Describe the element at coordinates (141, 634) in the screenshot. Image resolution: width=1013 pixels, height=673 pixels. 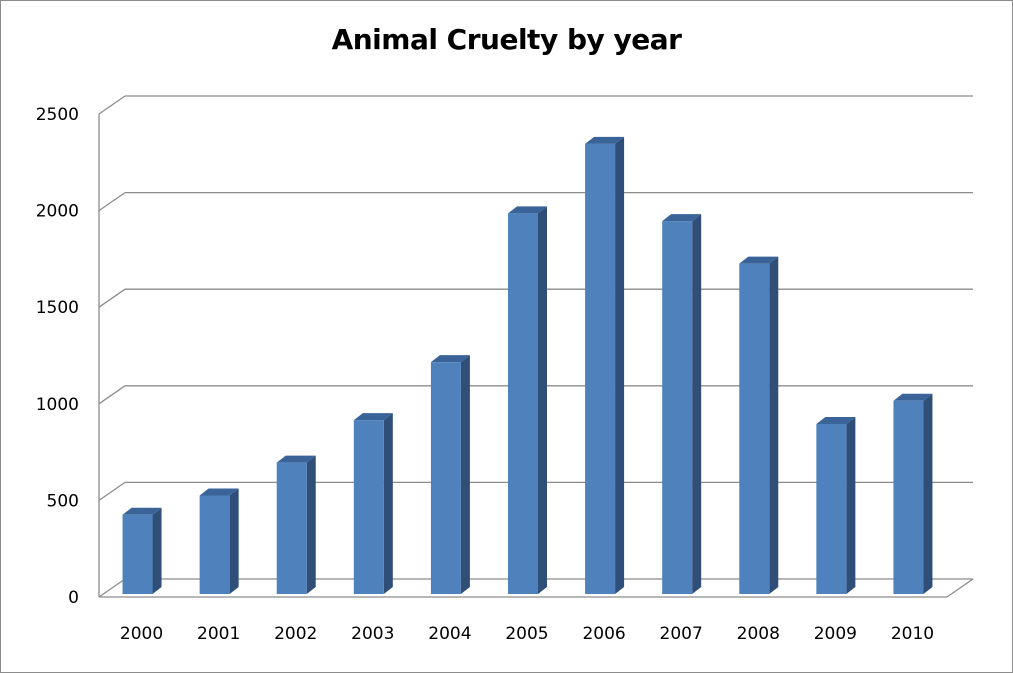
I see `x-tick-label-2000: 2000` at that location.